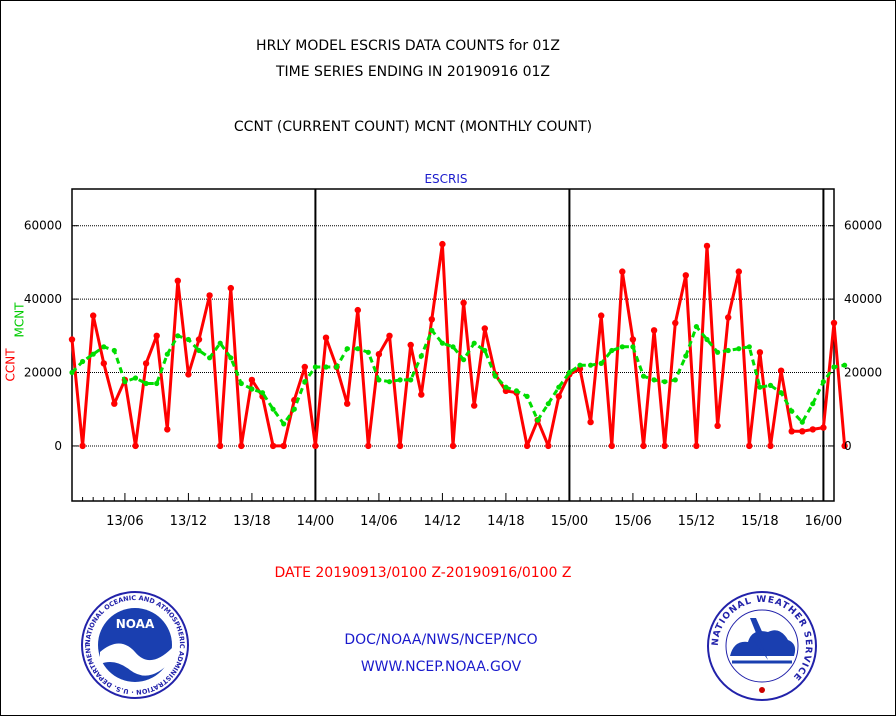 Image resolution: width=896 pixels, height=716 pixels. What do you see at coordinates (446, 179) in the screenshot?
I see `chart-title: ESCRIS` at bounding box center [446, 179].